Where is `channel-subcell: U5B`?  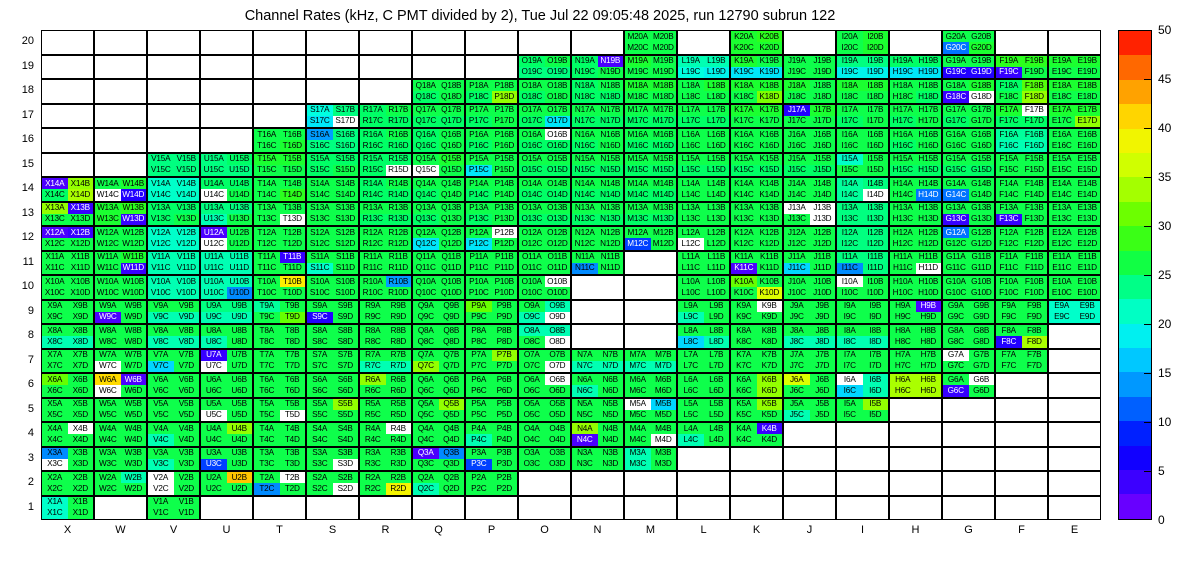
channel-subcell: U5B is located at coordinates (239, 404).